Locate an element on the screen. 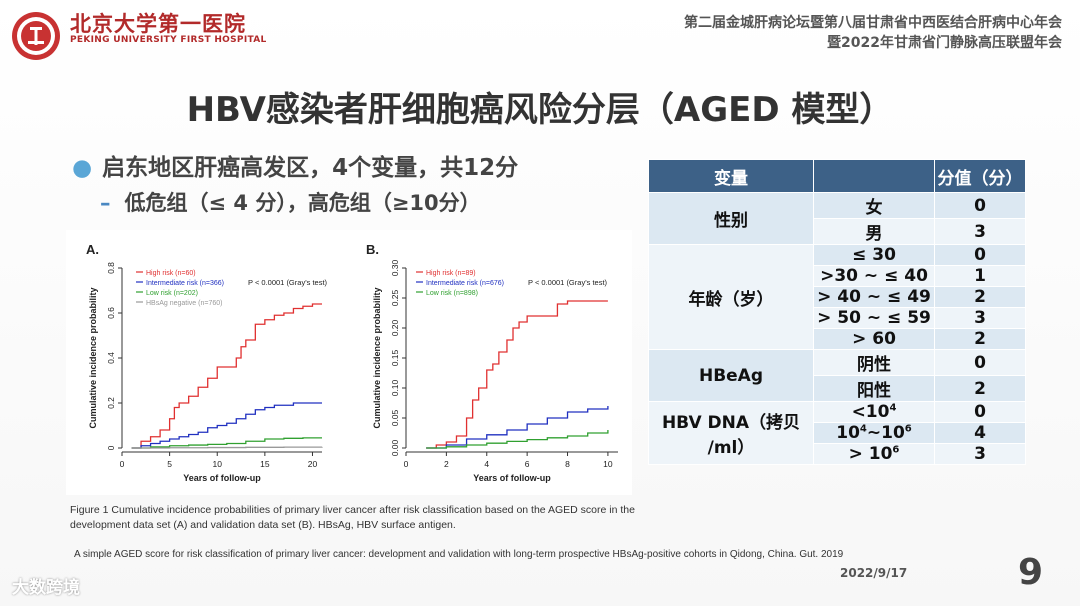 The height and width of the screenshot is (606, 1080). table-row: >30 ~ ≤ 40 1 is located at coordinates (837, 276).